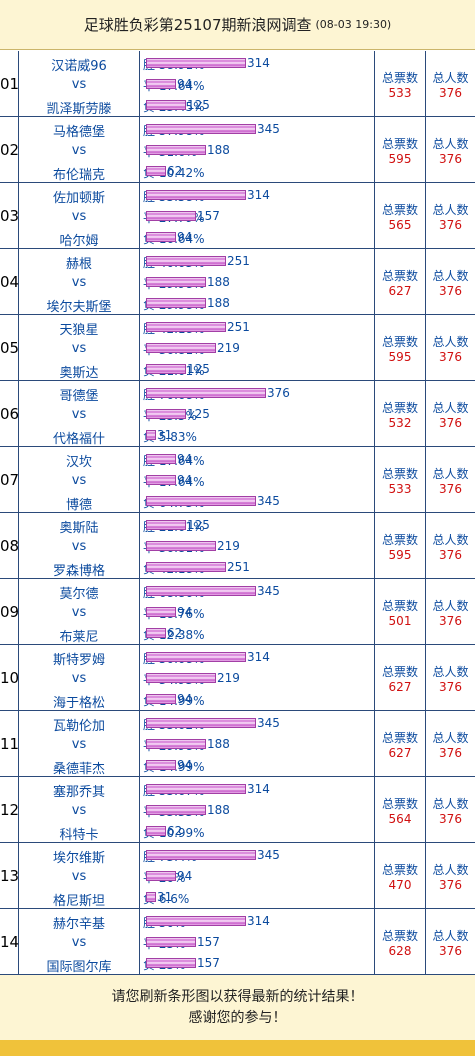 The height and width of the screenshot is (1056, 475). What do you see at coordinates (9, 83) in the screenshot?
I see `match-number: 01` at bounding box center [9, 83].